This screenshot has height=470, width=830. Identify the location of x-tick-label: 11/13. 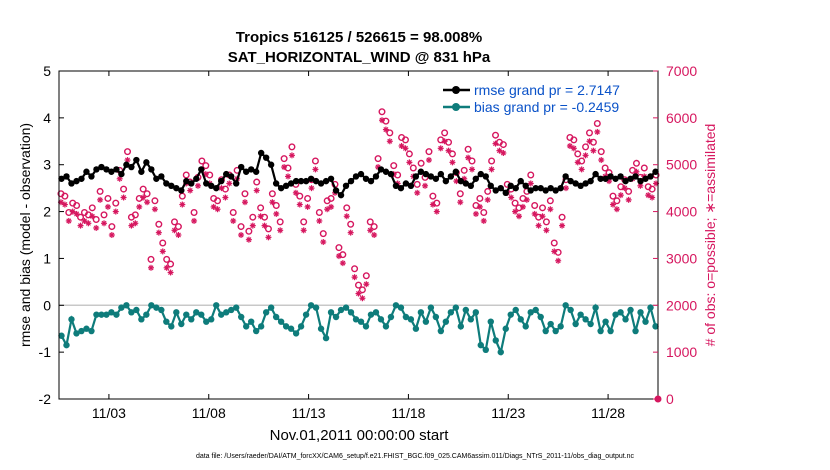
(309, 413).